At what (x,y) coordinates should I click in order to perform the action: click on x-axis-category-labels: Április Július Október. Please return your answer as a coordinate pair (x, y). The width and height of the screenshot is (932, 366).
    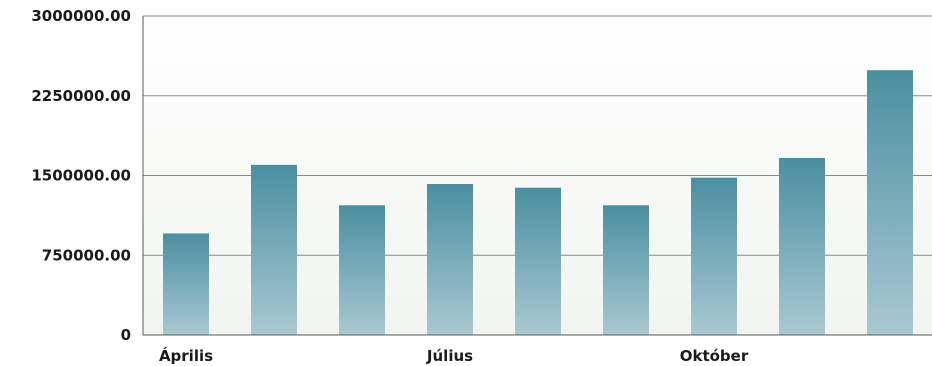
    Looking at the image, I should click on (454, 355).